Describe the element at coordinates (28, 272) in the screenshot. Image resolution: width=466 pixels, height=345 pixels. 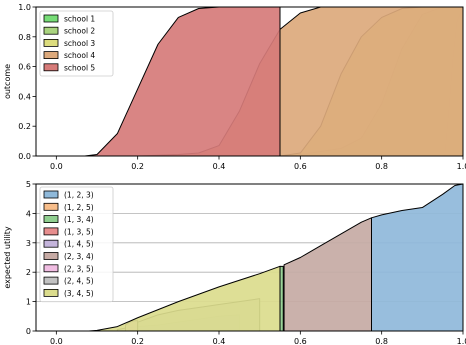
I see `y-tick-label: 2` at that location.